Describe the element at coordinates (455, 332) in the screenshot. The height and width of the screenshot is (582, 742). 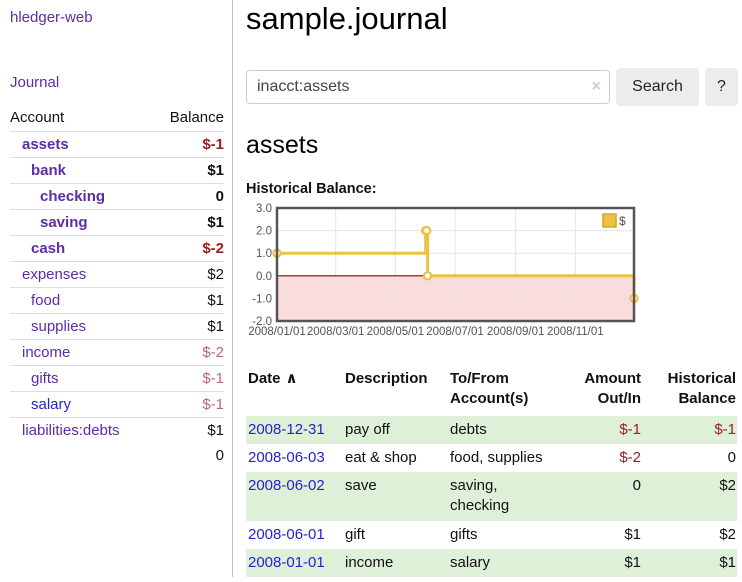
I see `svg-text: 2008/07/01` at that location.